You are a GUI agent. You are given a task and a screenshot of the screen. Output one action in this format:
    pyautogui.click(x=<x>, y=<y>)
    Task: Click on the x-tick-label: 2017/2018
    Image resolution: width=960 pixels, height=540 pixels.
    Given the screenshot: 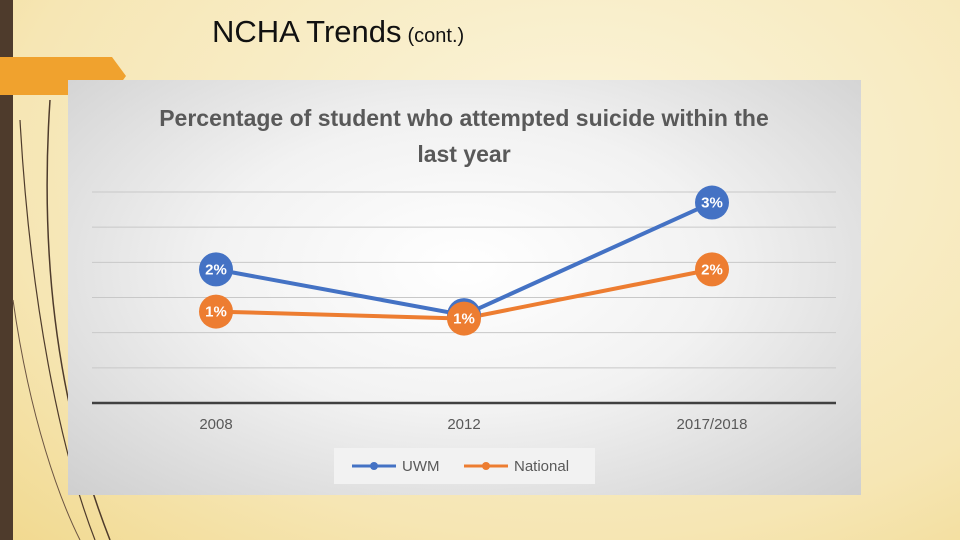 What is the action you would take?
    pyautogui.click(x=712, y=424)
    